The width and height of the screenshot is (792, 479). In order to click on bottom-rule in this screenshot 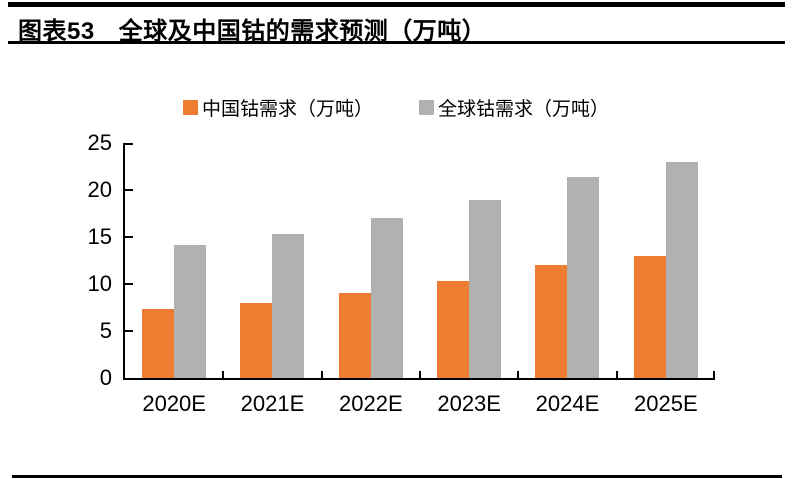, I will do `click(397, 476)`.